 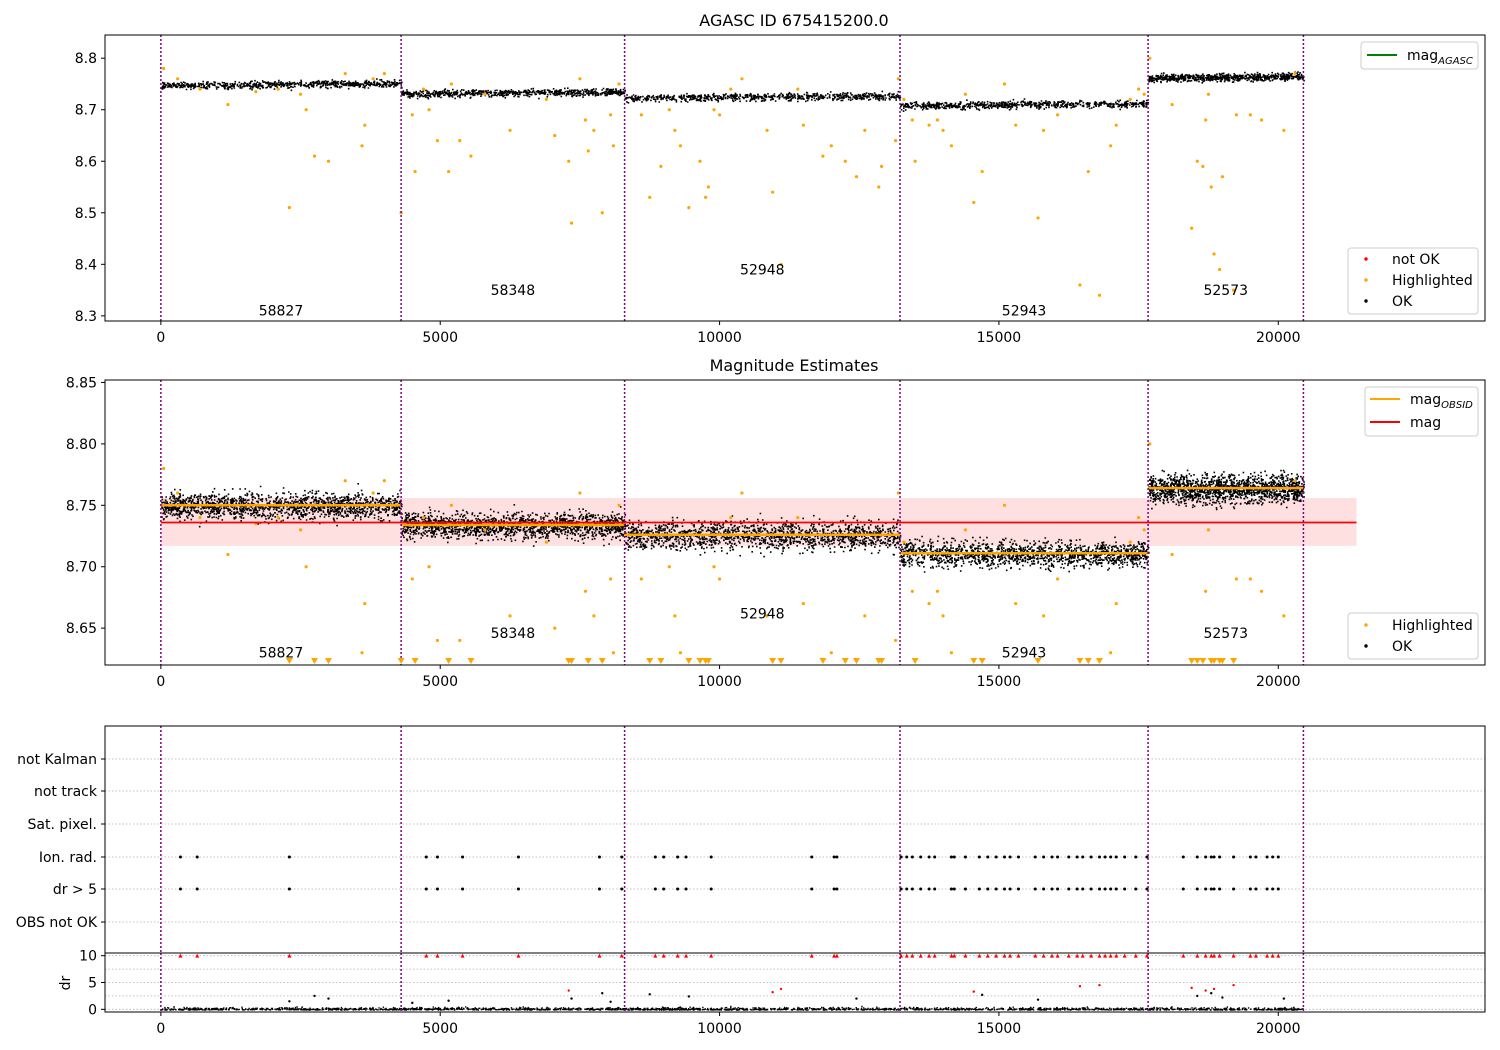 What do you see at coordinates (1402, 647) in the screenshot?
I see `legend-ok-label: OK` at bounding box center [1402, 647].